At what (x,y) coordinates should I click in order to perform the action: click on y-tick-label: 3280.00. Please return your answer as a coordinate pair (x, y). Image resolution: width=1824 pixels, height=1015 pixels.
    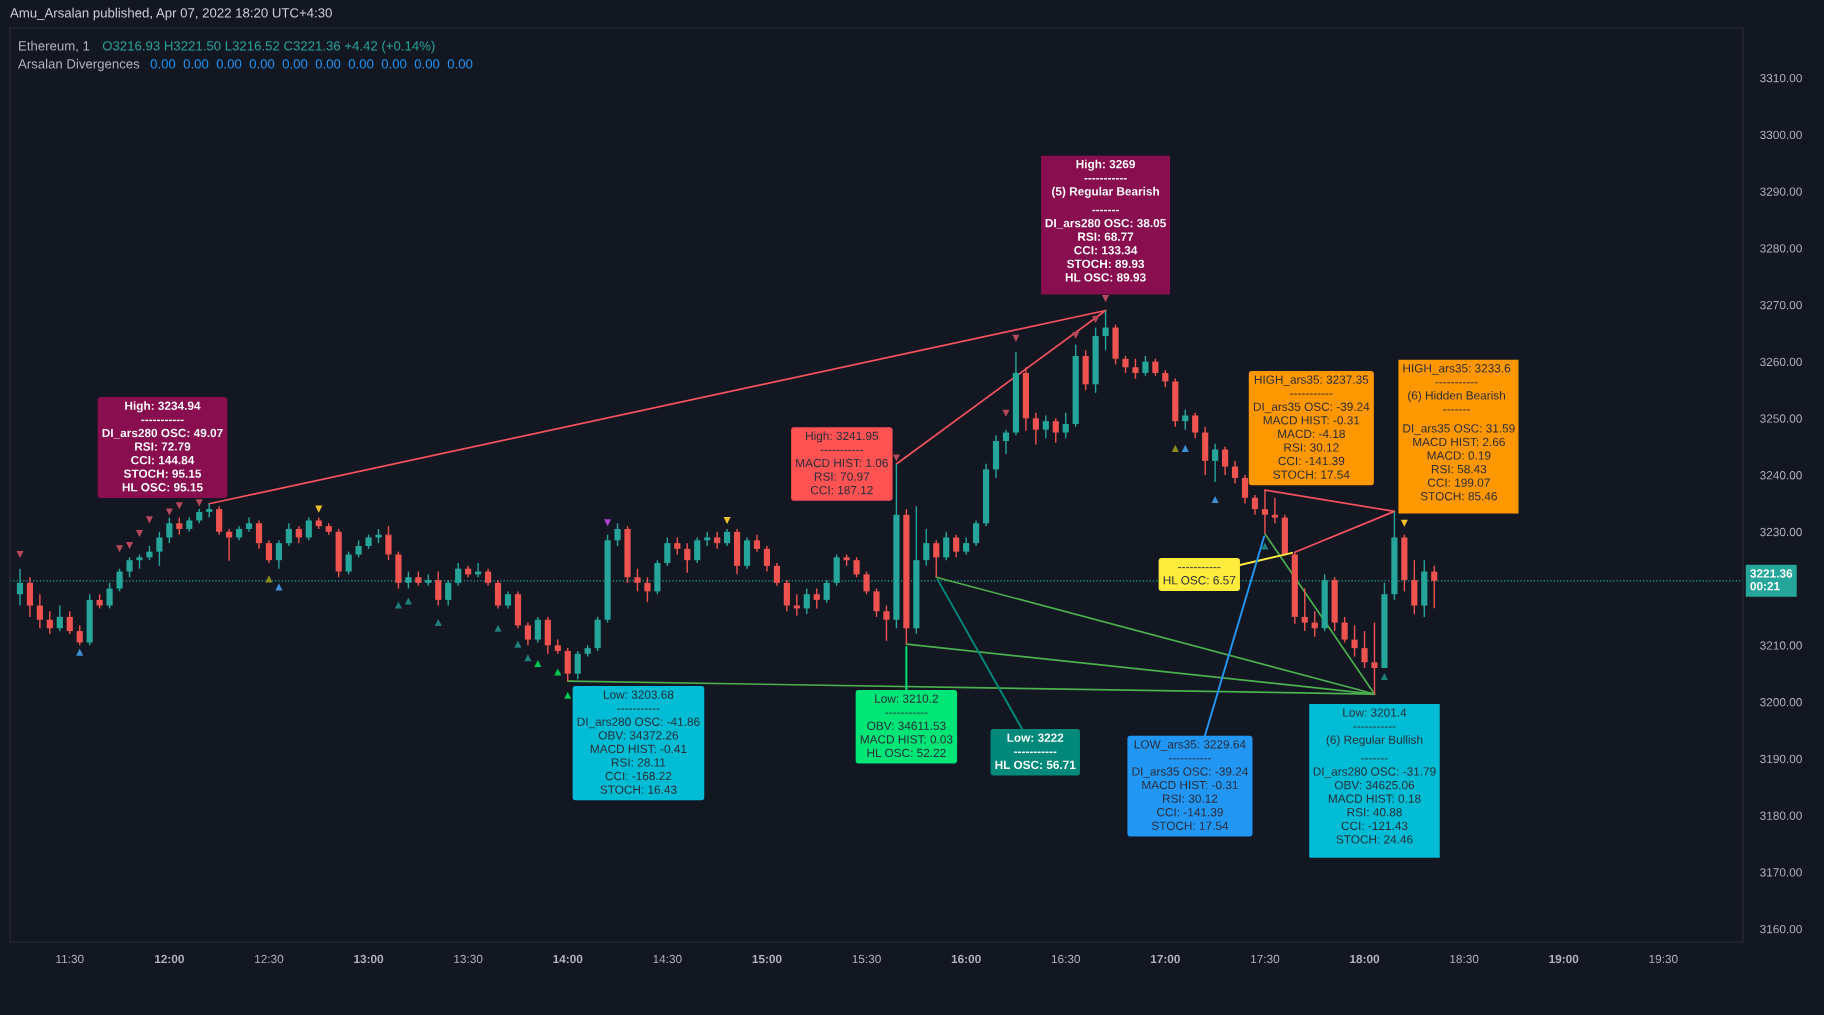
    Looking at the image, I should click on (1781, 248).